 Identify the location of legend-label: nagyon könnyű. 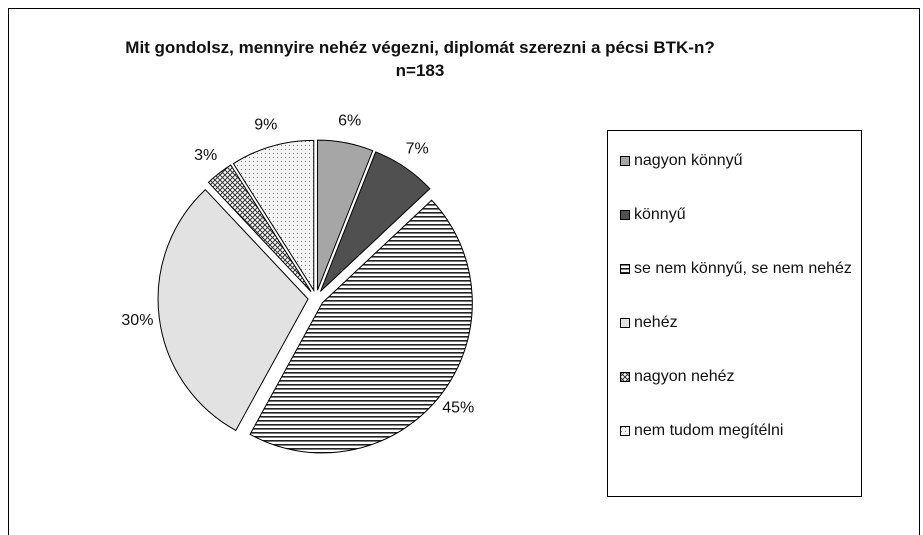
(688, 160).